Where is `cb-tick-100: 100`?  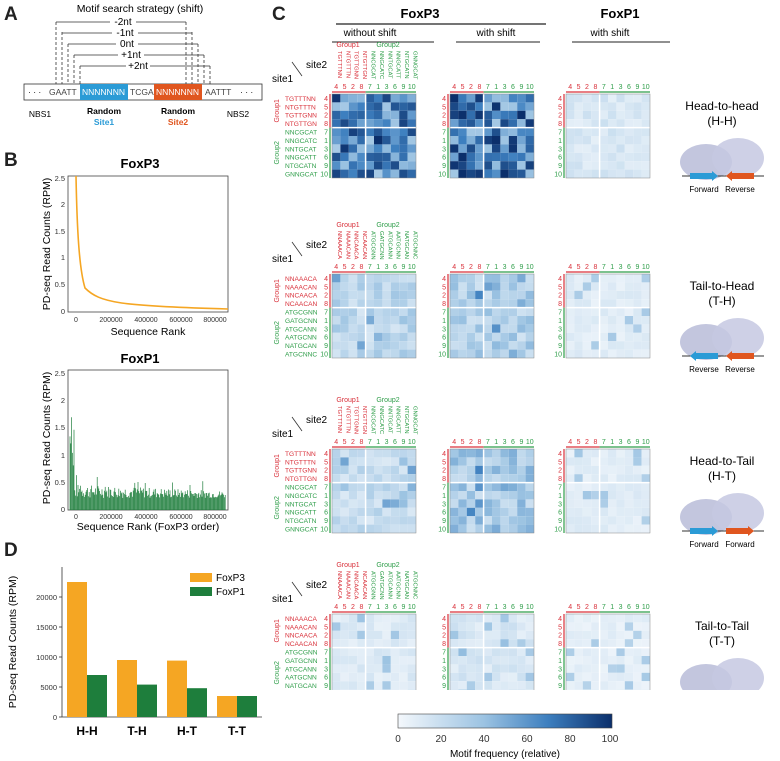
cb-tick-100: 100 is located at coordinates (610, 739).